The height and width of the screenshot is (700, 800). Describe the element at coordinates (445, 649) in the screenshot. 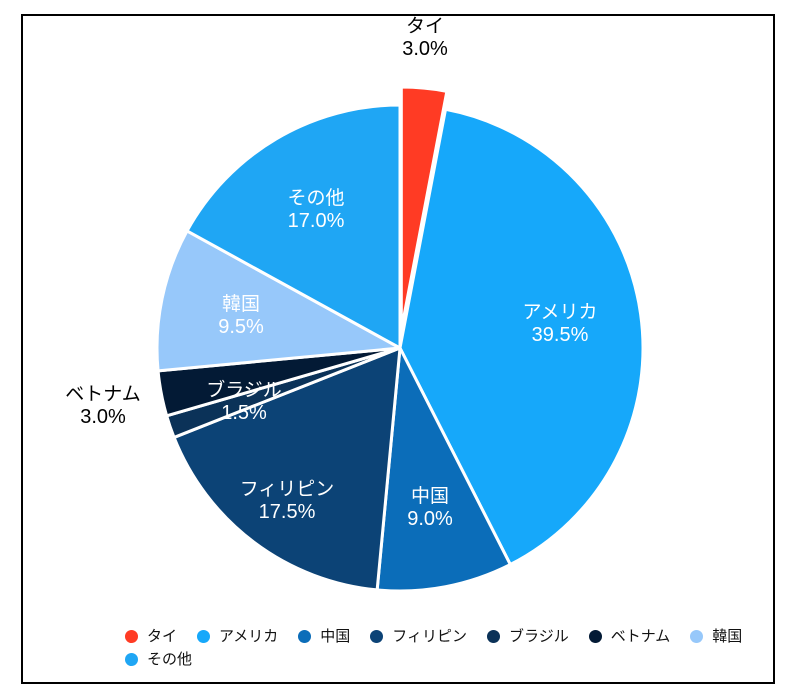

I see `legend: タイ アメリカ 中国 フィリピン ブラジル ベトナム 韓国その他` at that location.